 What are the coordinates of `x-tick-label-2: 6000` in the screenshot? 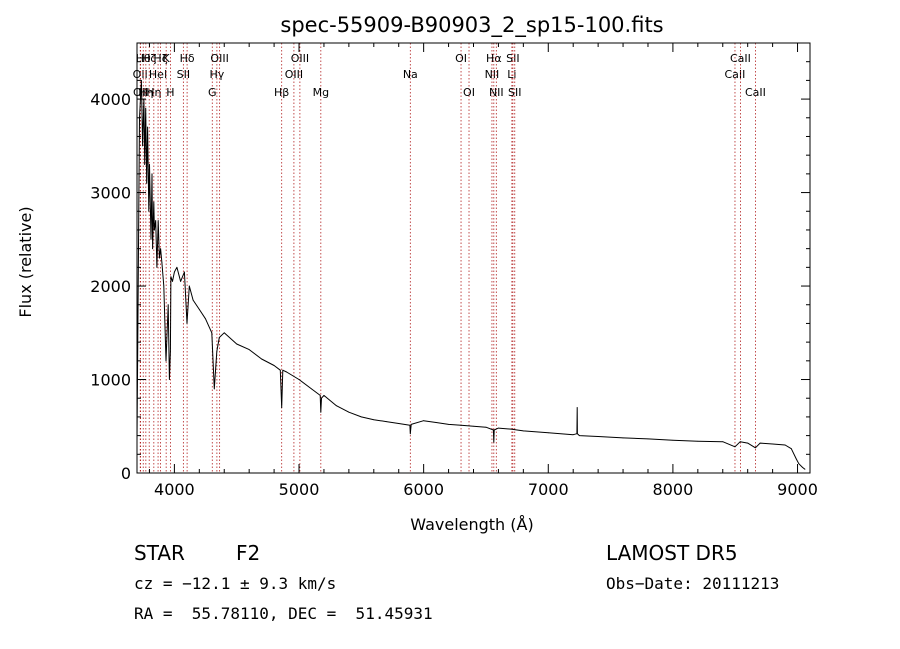 It's located at (423, 489).